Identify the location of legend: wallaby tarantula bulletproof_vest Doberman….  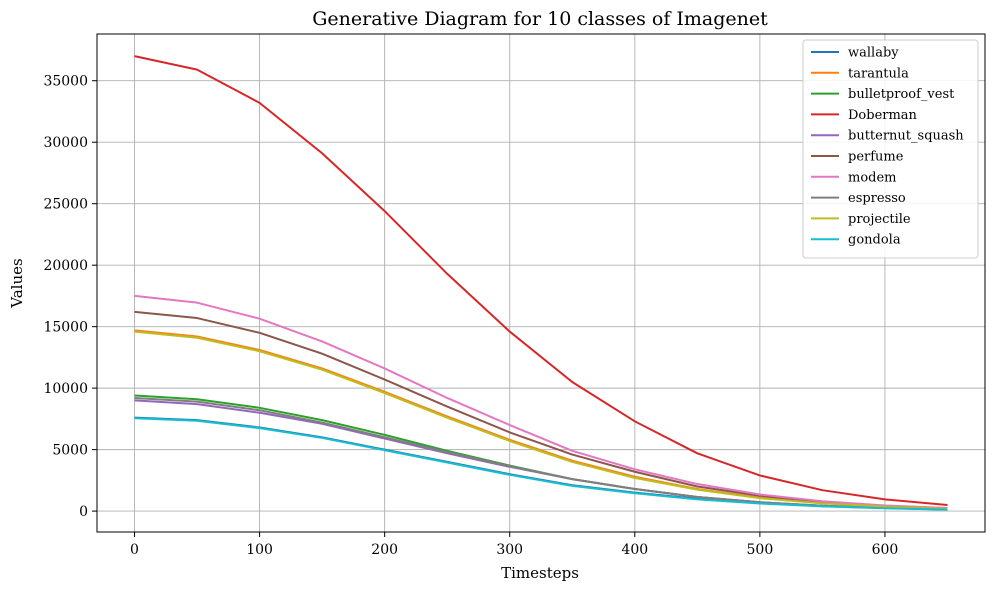
(890, 149).